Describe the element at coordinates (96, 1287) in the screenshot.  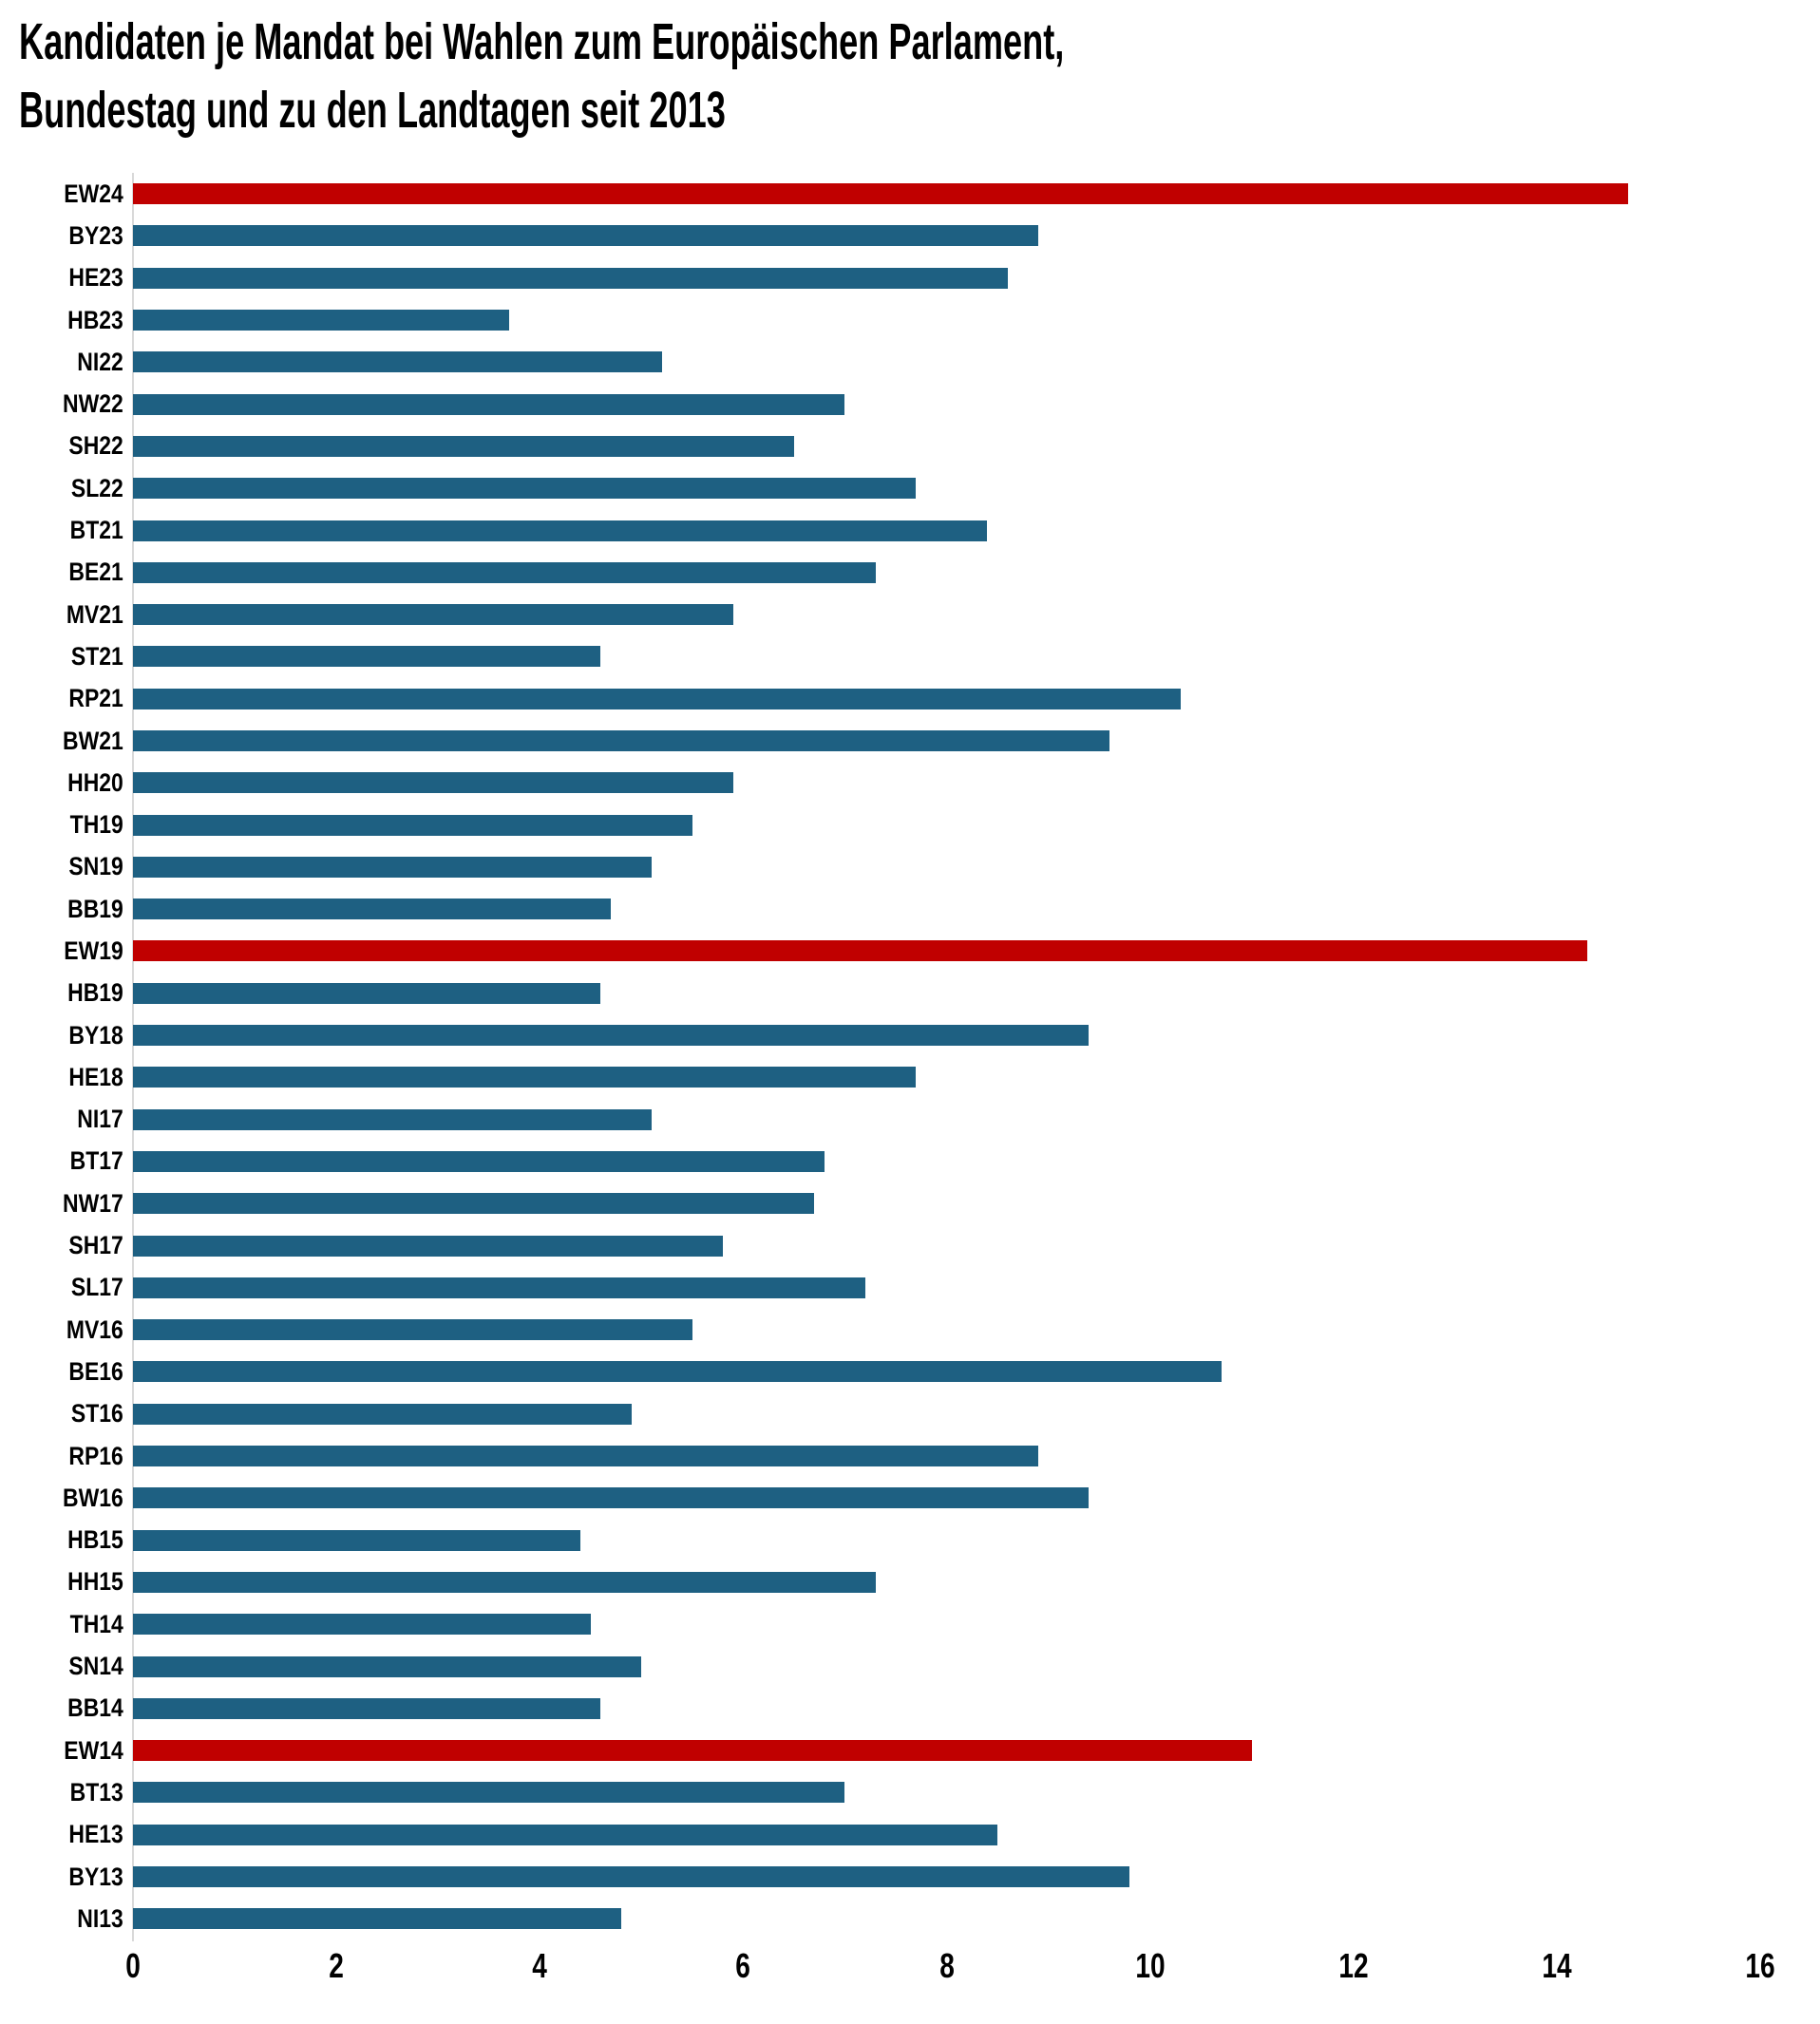
I see `category-label: SL17` at that location.